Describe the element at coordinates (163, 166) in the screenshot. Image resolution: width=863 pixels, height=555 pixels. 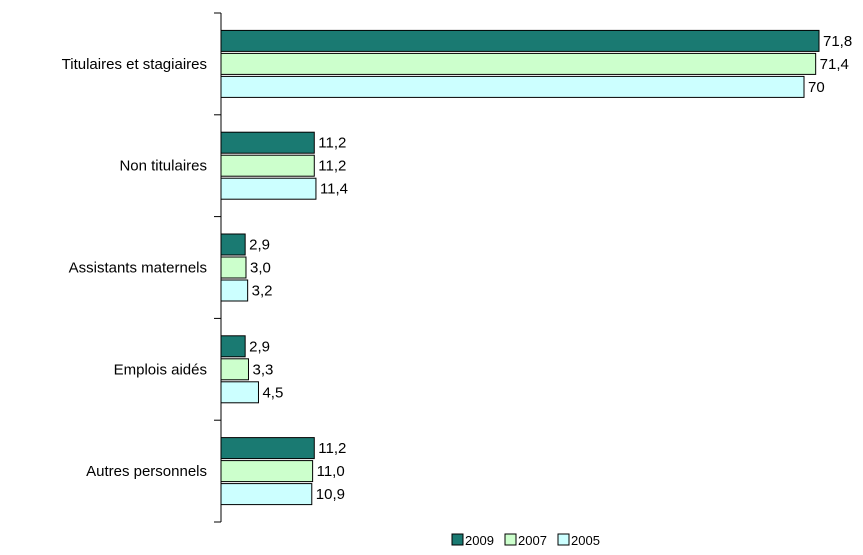
I see `category-label: Non titulaires` at that location.